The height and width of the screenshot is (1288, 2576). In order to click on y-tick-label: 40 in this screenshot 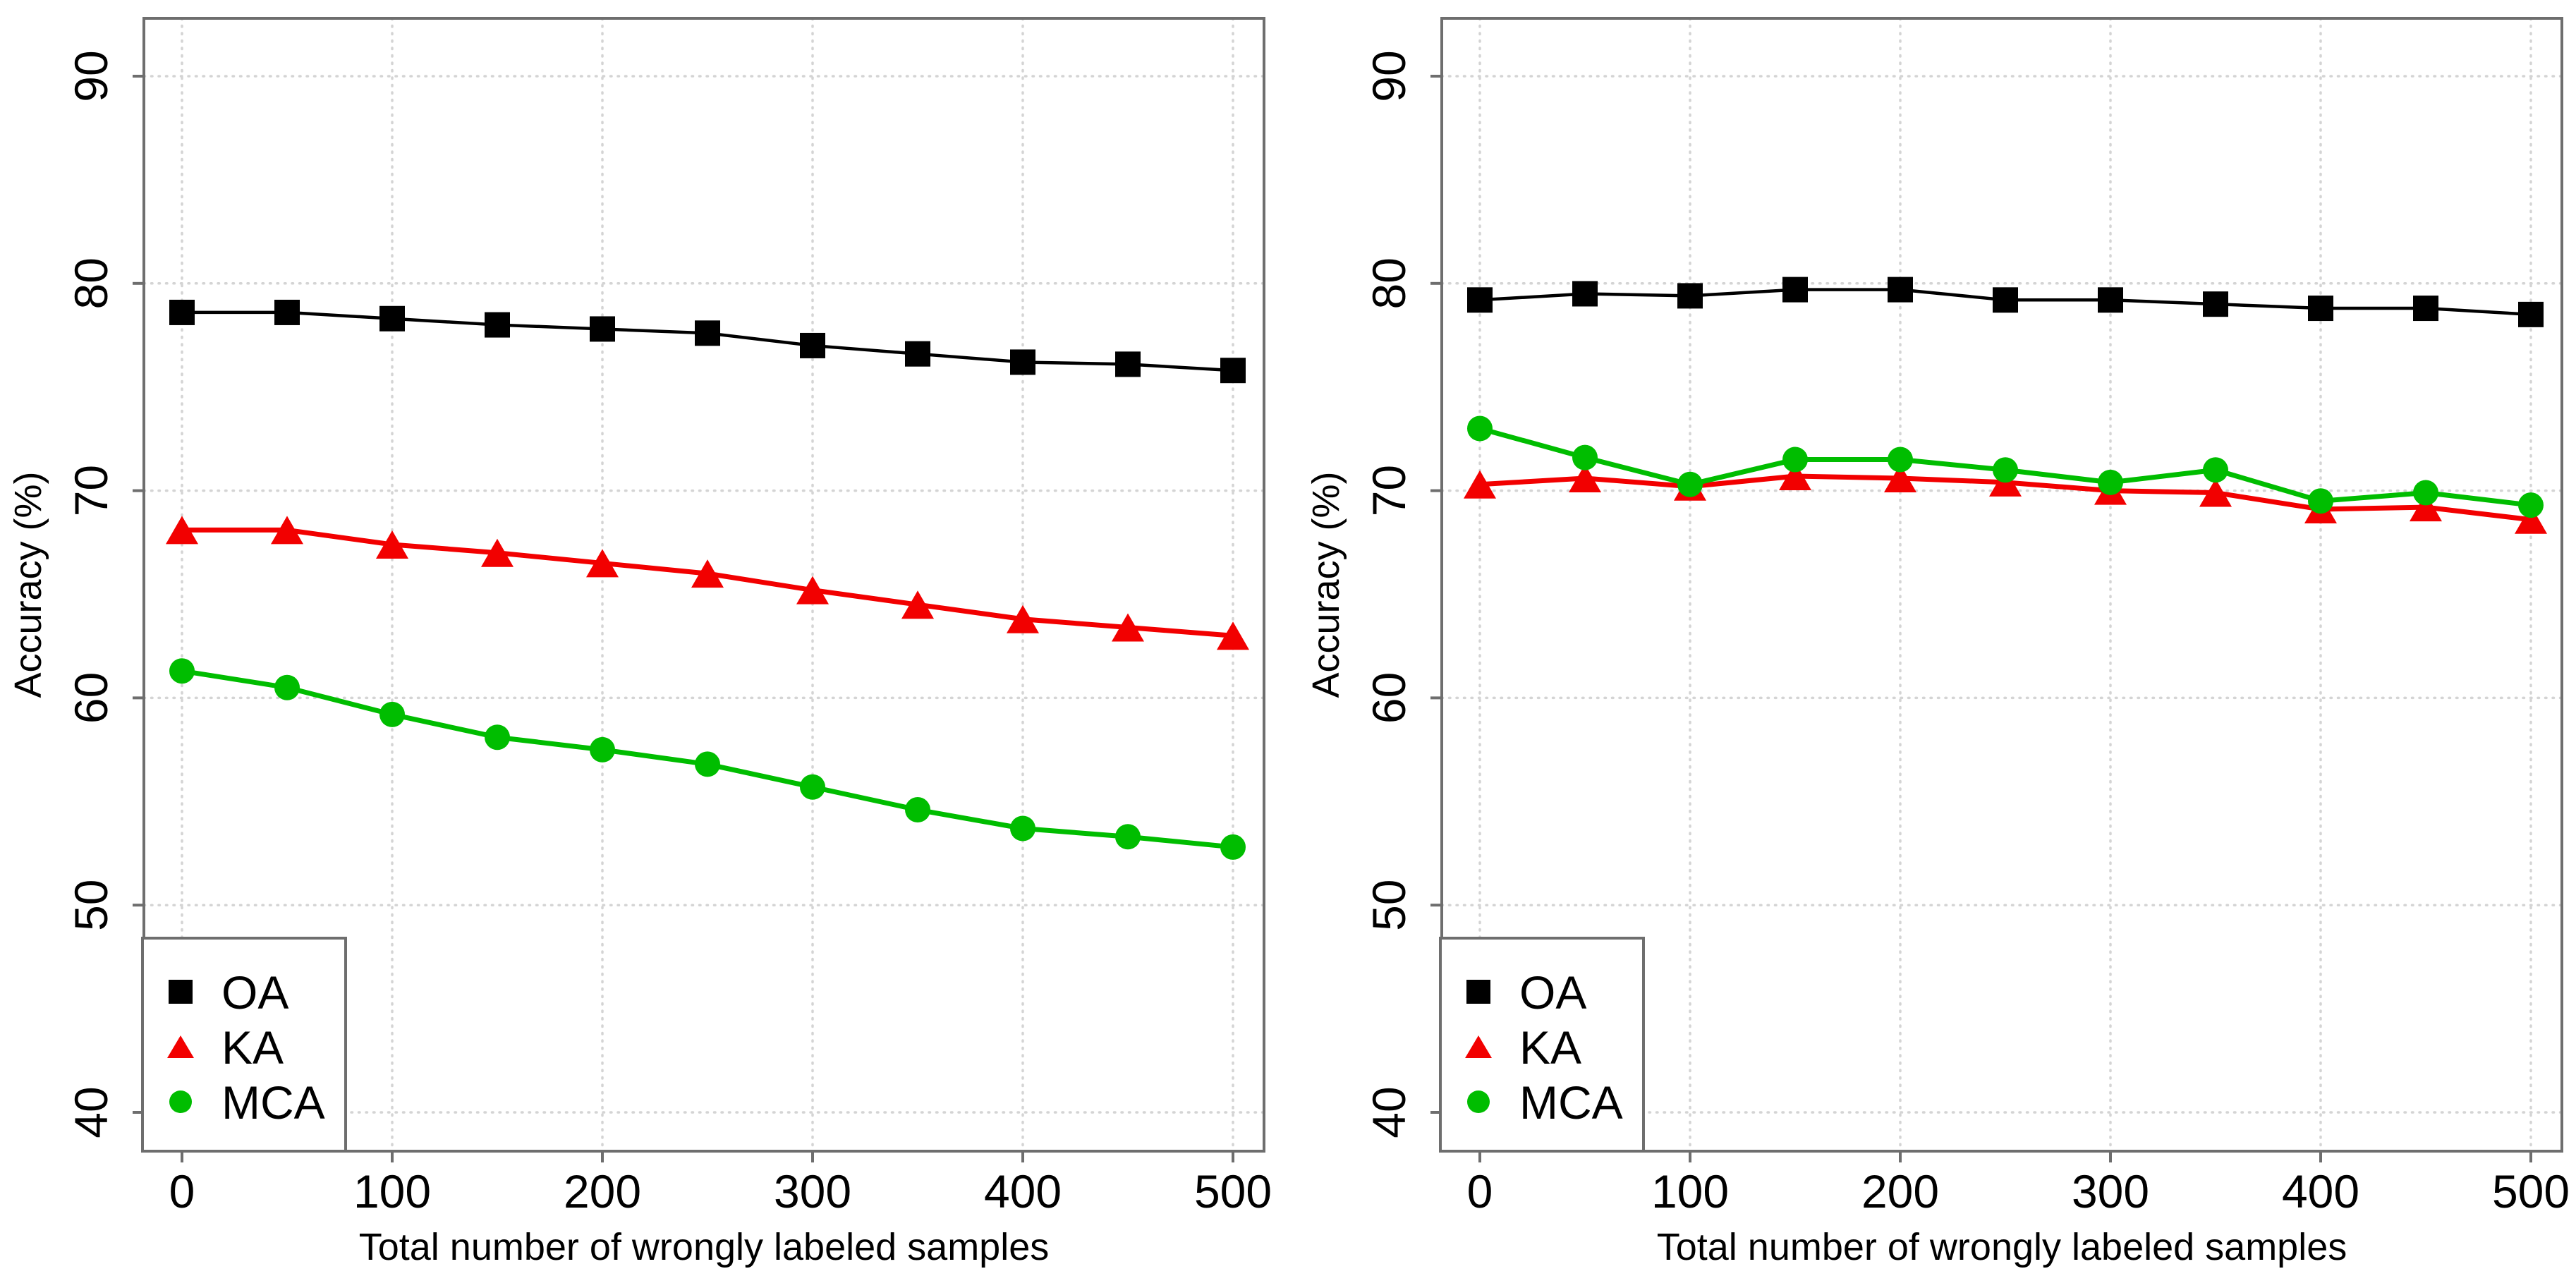, I will do `click(91, 1112)`.